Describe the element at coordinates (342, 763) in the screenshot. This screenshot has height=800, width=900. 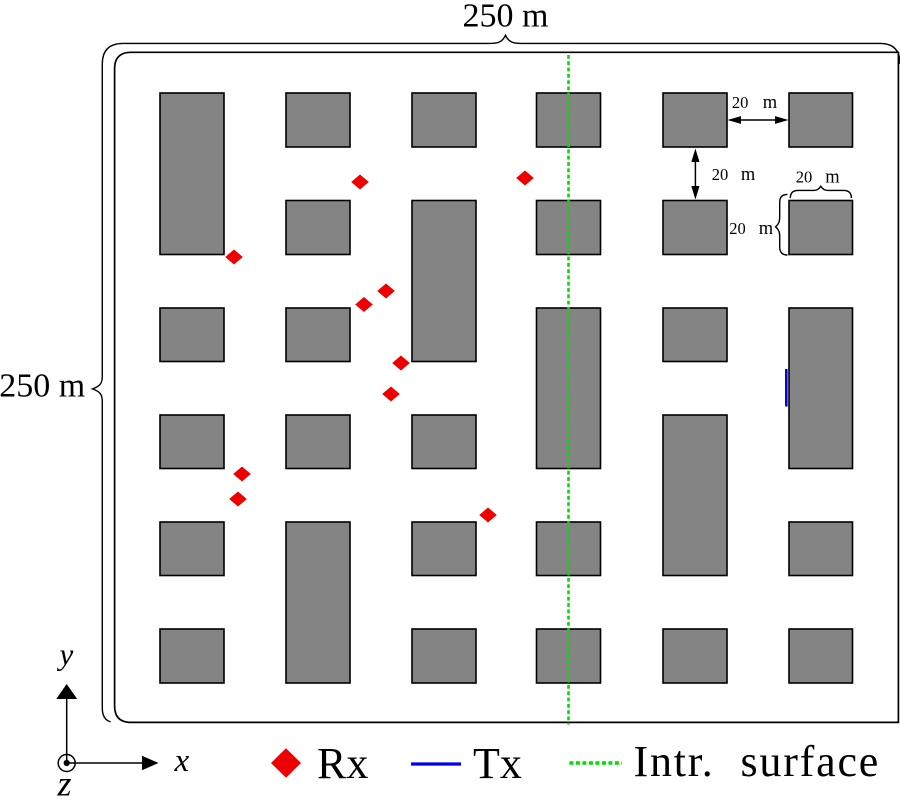
I see `svg-text: Rx` at that location.